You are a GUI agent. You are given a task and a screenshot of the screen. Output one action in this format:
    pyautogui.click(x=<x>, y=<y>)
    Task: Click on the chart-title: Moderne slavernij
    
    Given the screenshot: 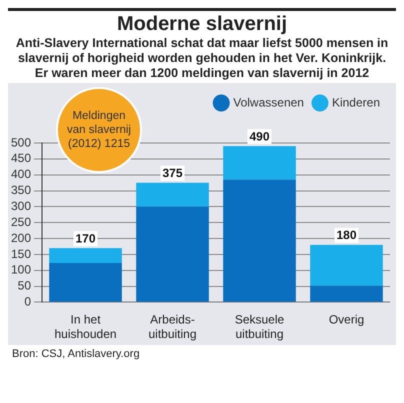 What is the action you would take?
    pyautogui.click(x=202, y=24)
    